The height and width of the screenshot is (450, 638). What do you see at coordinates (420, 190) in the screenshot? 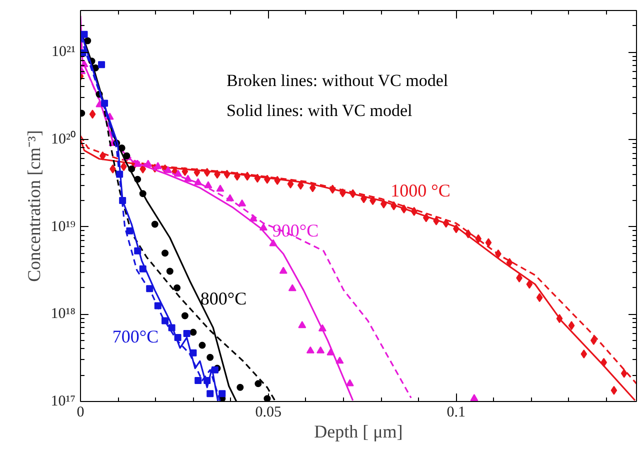
I see `series-label: 1000 °C` at bounding box center [420, 190].